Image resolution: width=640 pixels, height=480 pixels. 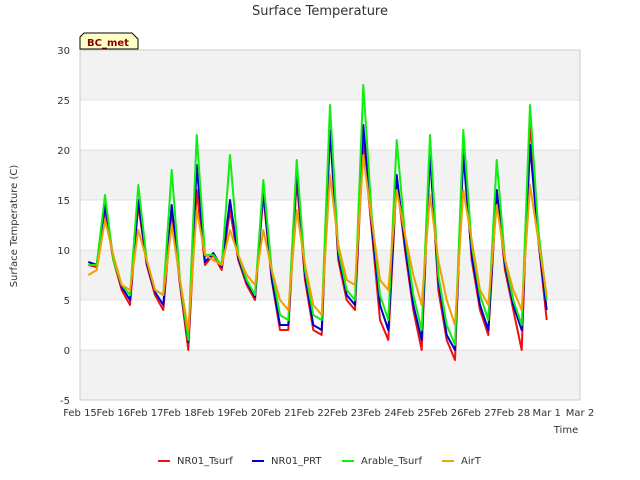 What do you see at coordinates (580, 413) in the screenshot?
I see `x-tick-label: Mar 2` at bounding box center [580, 413].